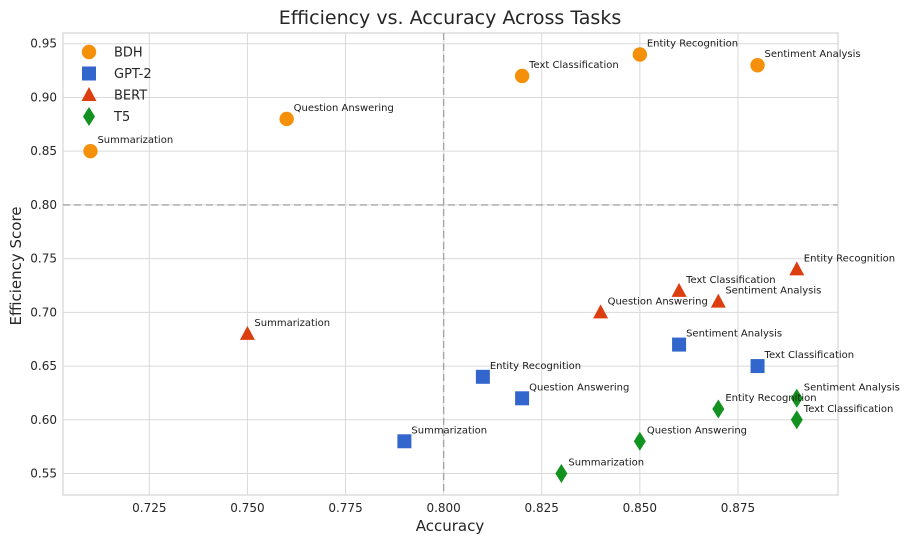  I want to click on legend: BDH GPT-2 BERT T5, so click(116, 85).